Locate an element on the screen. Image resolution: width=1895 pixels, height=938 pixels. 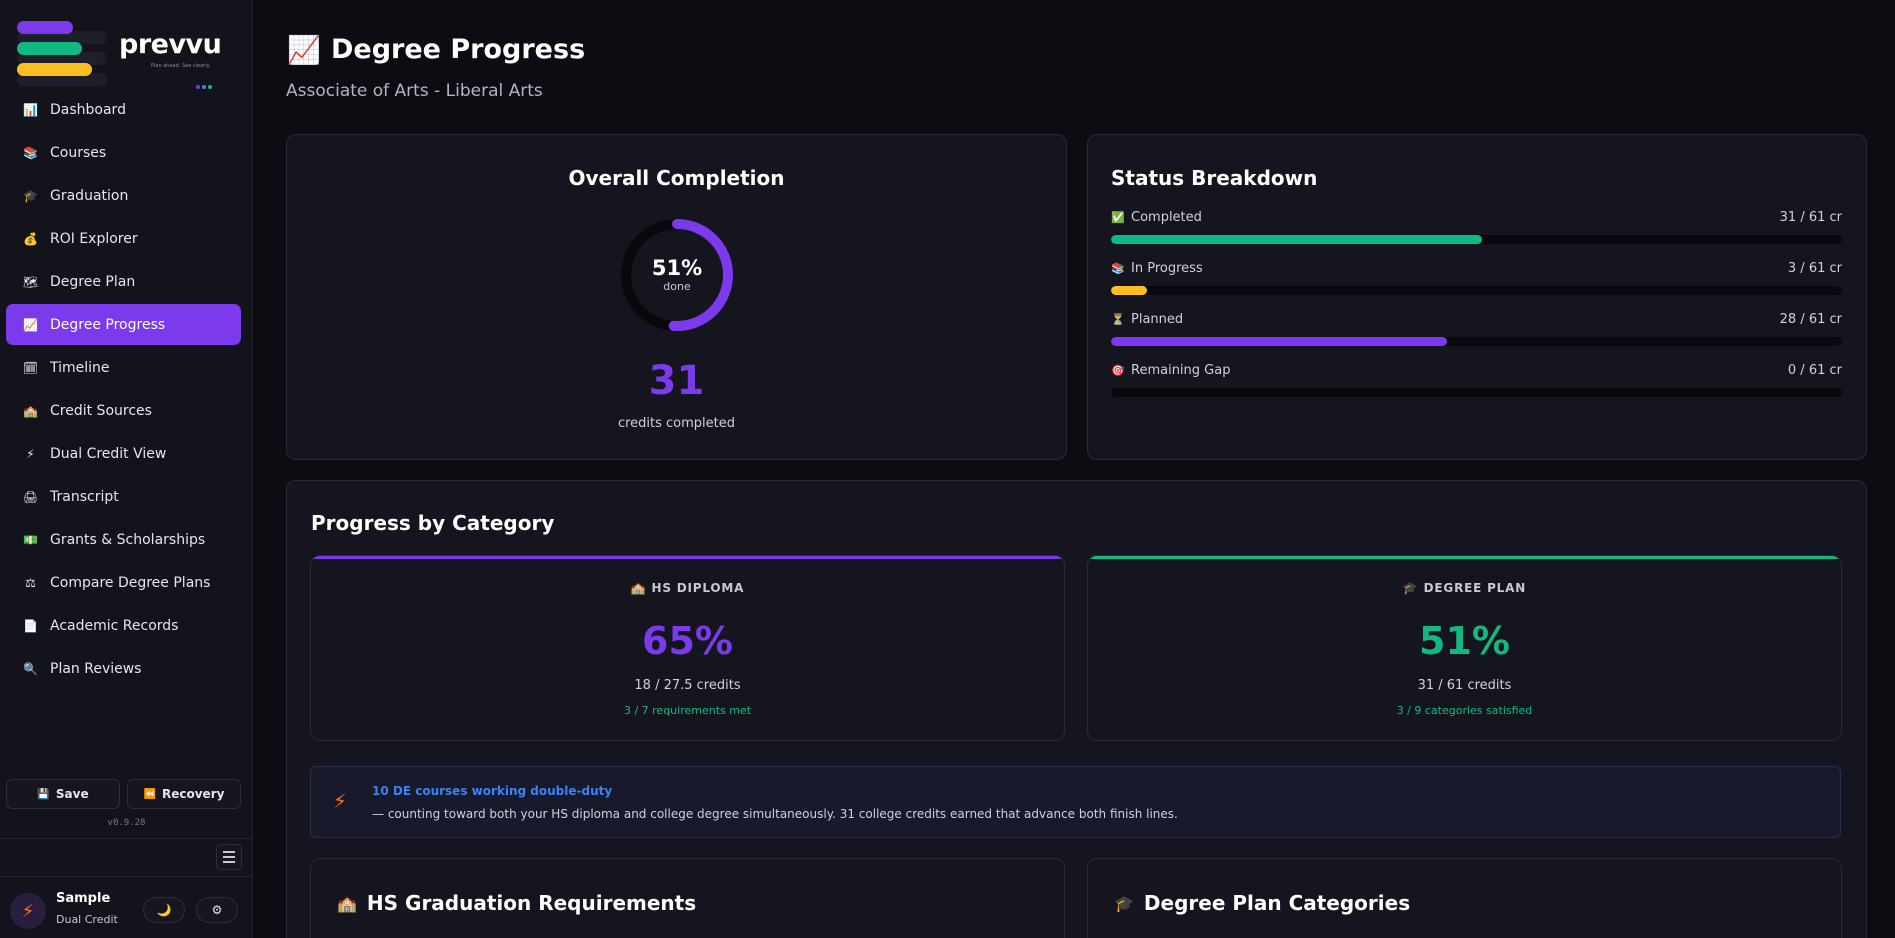
category-percent: 51% is located at coordinates (1464, 641).